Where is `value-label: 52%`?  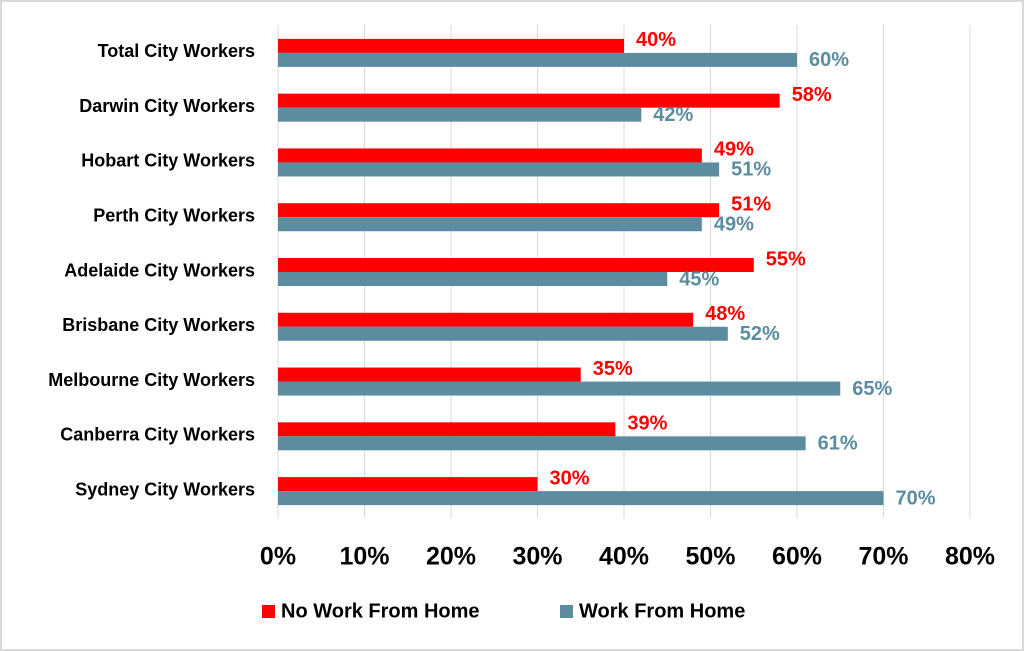 value-label: 52% is located at coordinates (760, 334).